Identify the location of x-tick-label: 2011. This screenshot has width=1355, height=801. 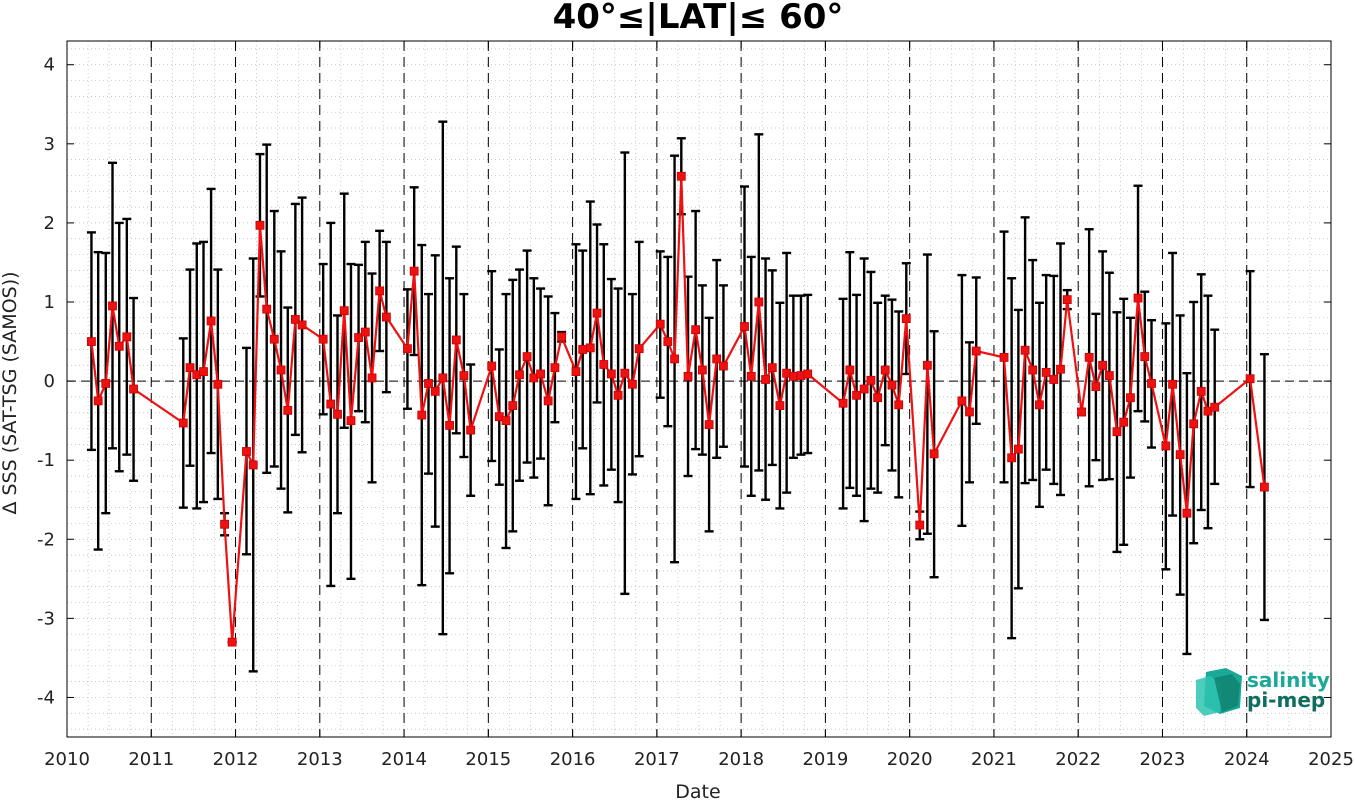
(151, 759).